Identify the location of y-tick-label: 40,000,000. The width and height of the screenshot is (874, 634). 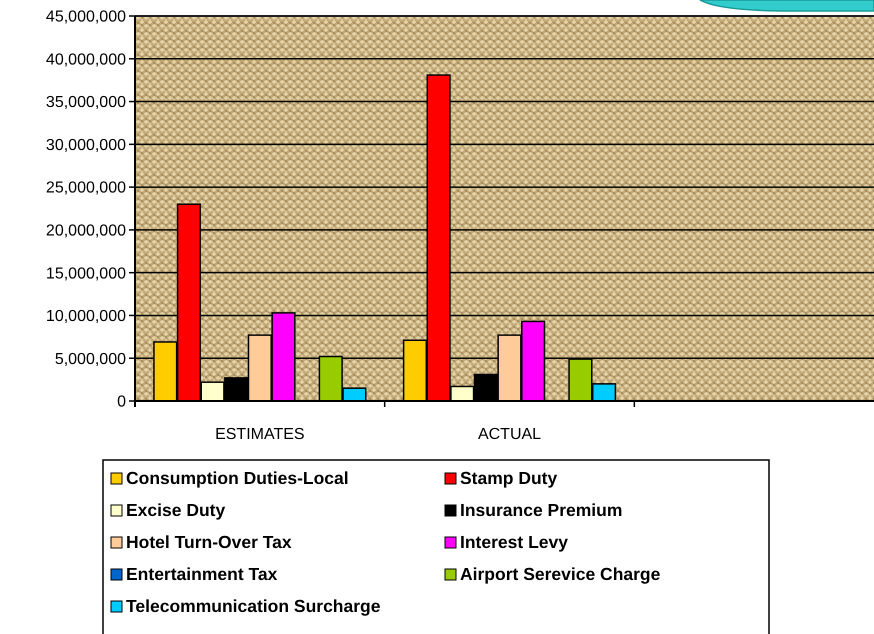
(86, 59).